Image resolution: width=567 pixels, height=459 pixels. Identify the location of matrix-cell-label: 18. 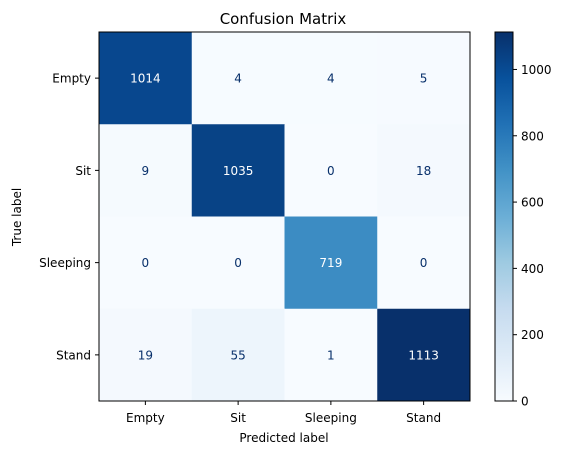
(423, 171).